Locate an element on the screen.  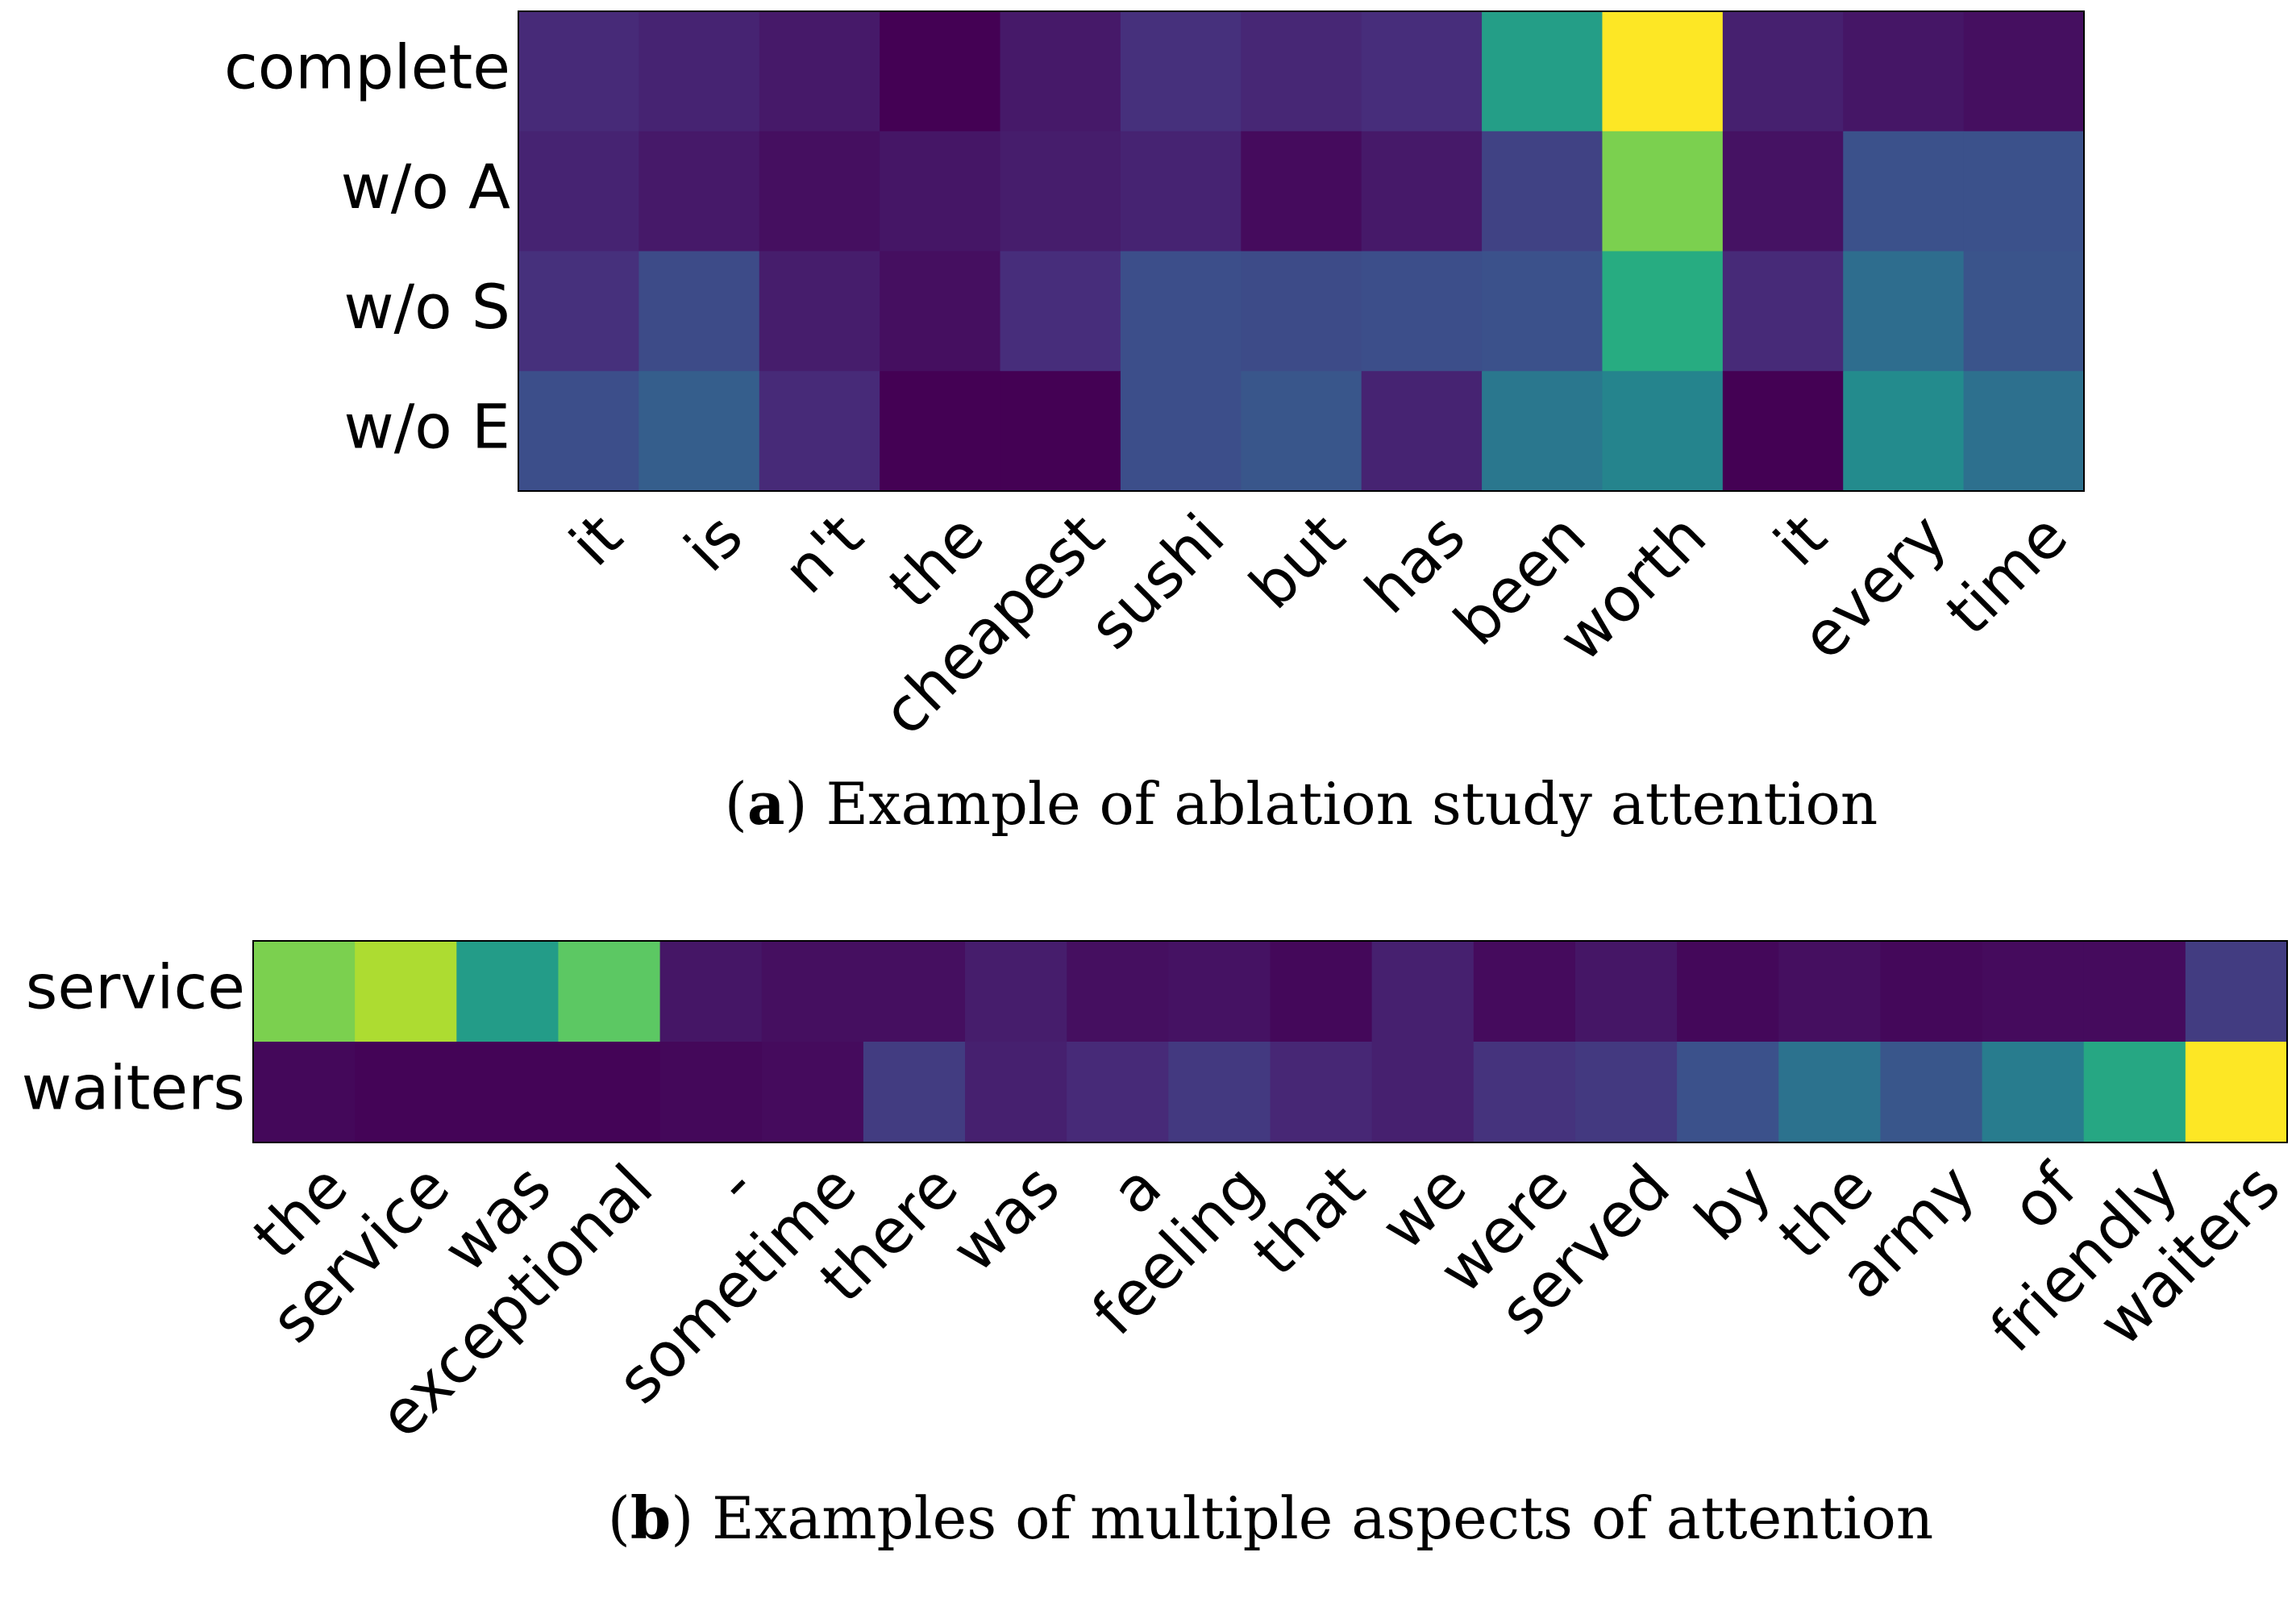
row-label: complete is located at coordinates (367, 66).